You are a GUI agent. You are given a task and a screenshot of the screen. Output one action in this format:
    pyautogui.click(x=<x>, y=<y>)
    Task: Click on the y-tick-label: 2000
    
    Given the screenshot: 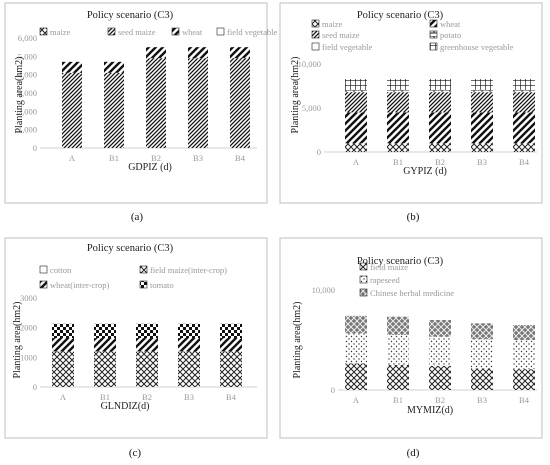 What is the action you would take?
    pyautogui.click(x=28, y=328)
    